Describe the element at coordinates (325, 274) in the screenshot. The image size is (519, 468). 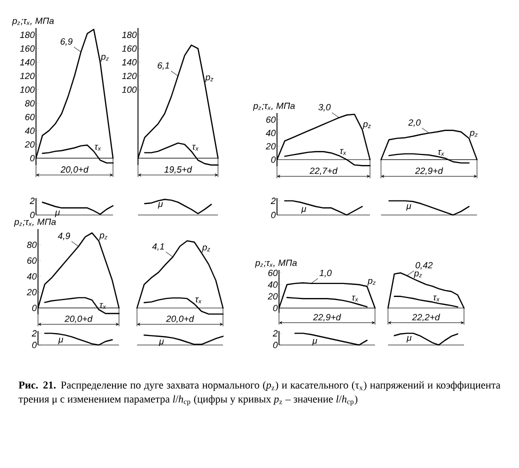
I see `annotation: 1,0` at that location.